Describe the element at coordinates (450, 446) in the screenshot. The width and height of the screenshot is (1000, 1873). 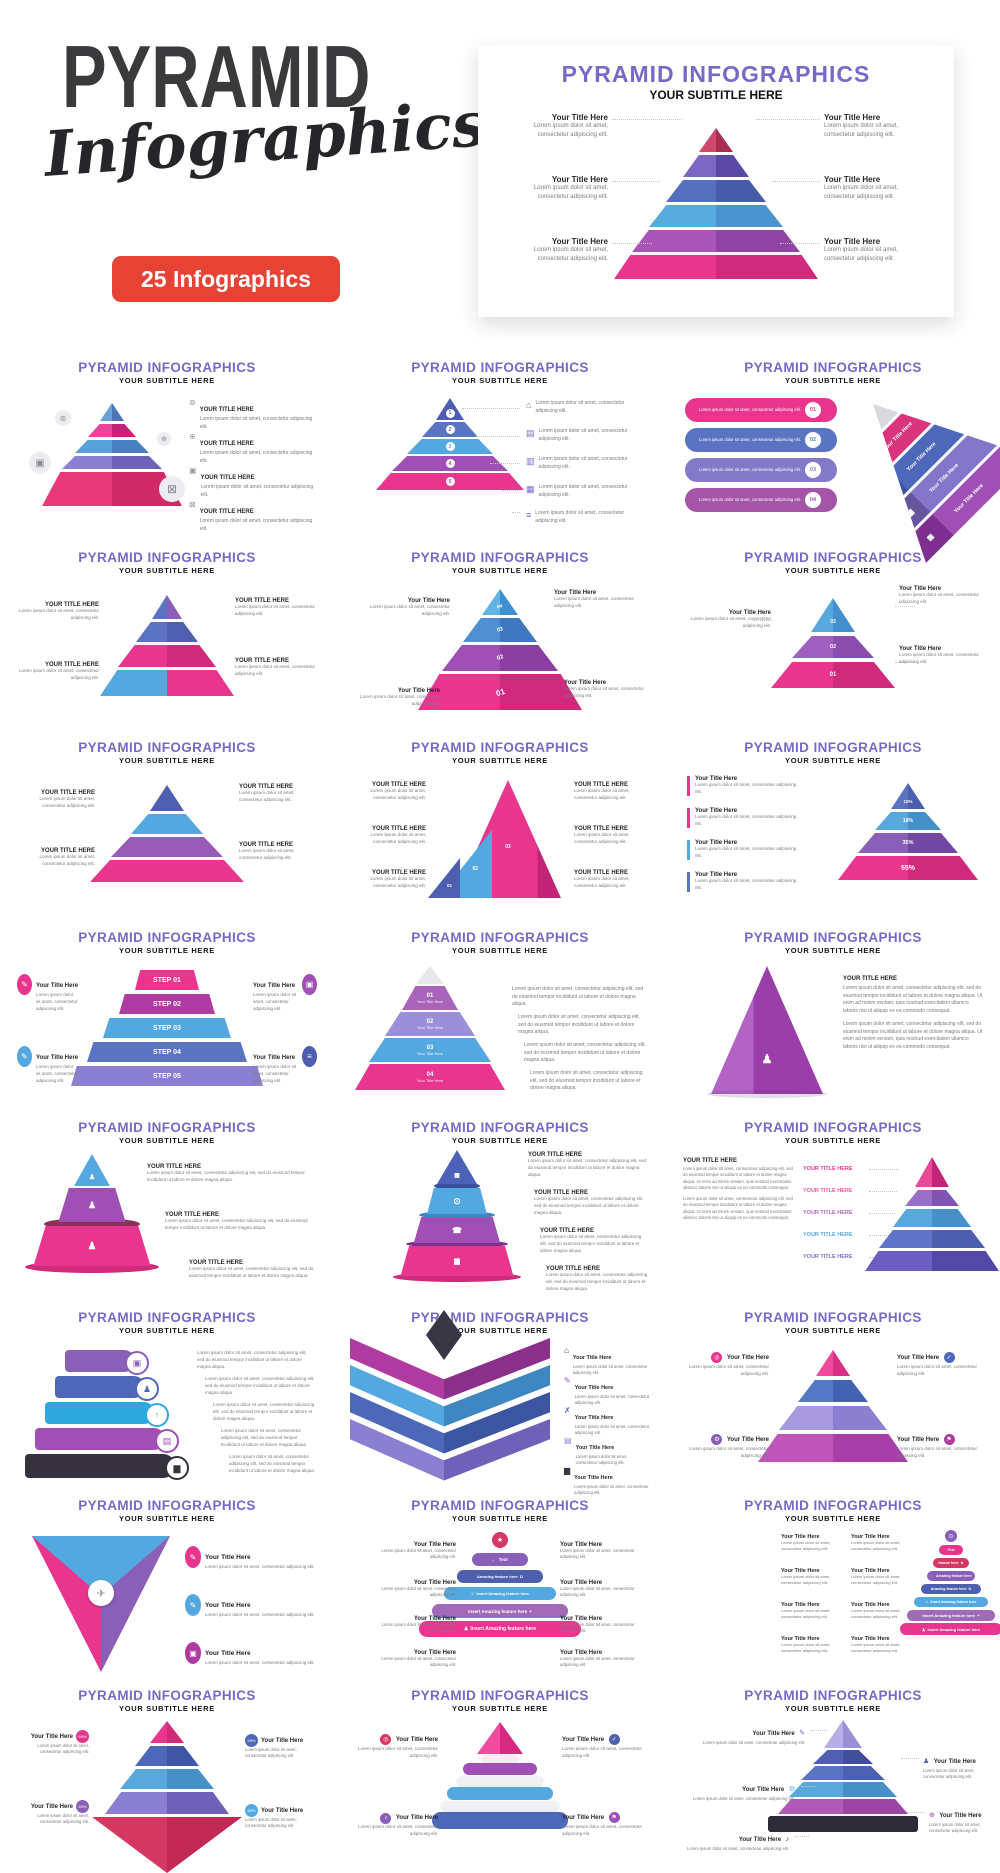
I see `tier-number: 3` at that location.